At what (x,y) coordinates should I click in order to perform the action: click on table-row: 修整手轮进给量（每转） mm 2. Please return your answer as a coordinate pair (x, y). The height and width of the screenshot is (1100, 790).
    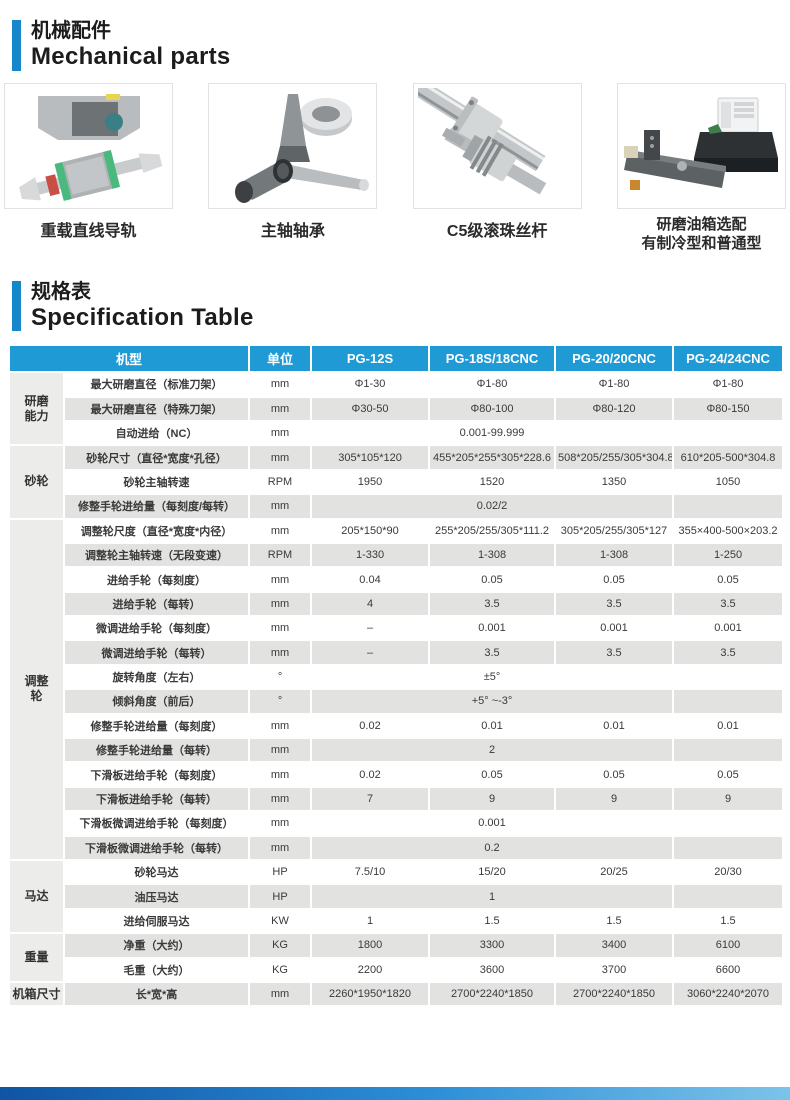
    Looking at the image, I should click on (397, 750).